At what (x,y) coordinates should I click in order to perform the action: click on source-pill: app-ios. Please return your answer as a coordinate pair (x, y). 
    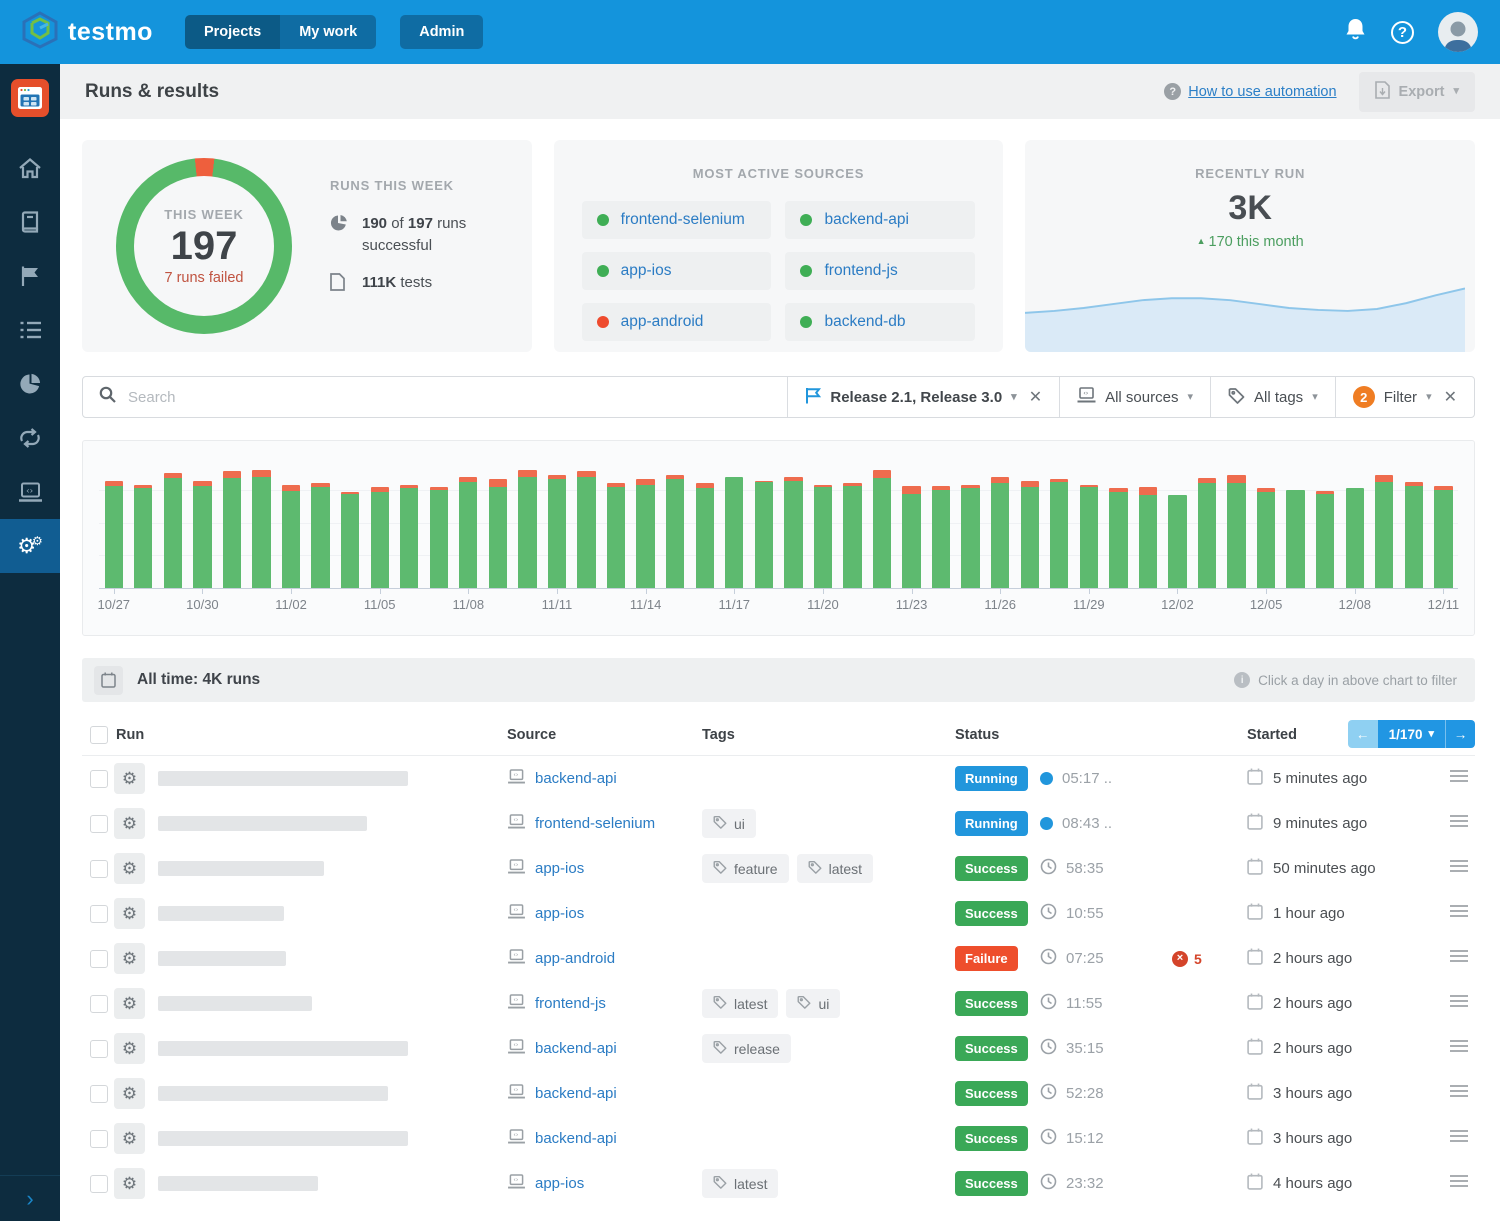
    Looking at the image, I should click on (676, 271).